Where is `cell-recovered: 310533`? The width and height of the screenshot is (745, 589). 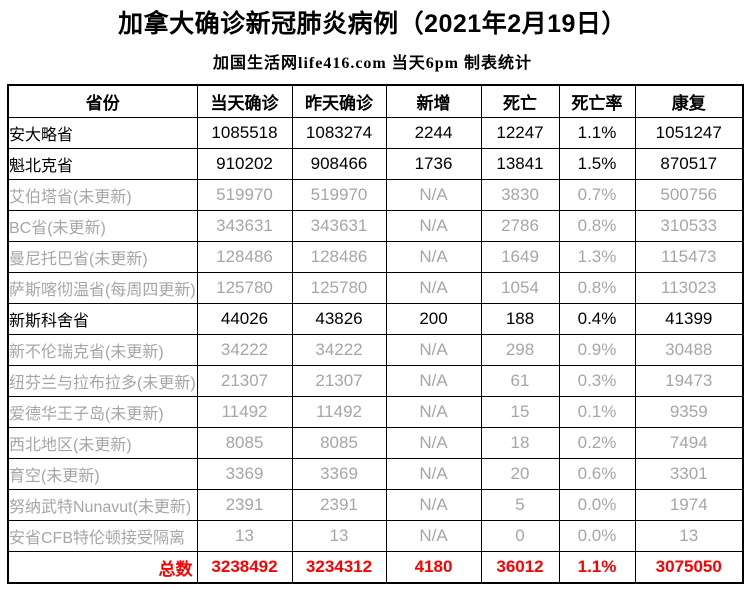 cell-recovered: 310533 is located at coordinates (689, 226).